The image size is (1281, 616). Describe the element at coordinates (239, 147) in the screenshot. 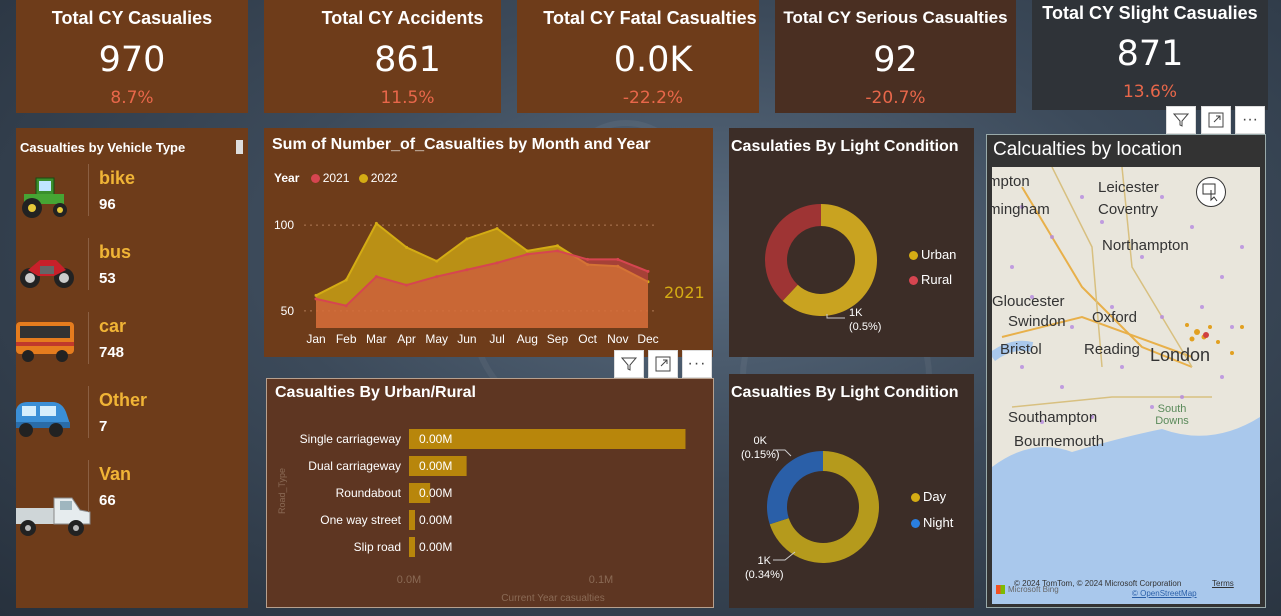

I see `scrollbar-thumb` at that location.